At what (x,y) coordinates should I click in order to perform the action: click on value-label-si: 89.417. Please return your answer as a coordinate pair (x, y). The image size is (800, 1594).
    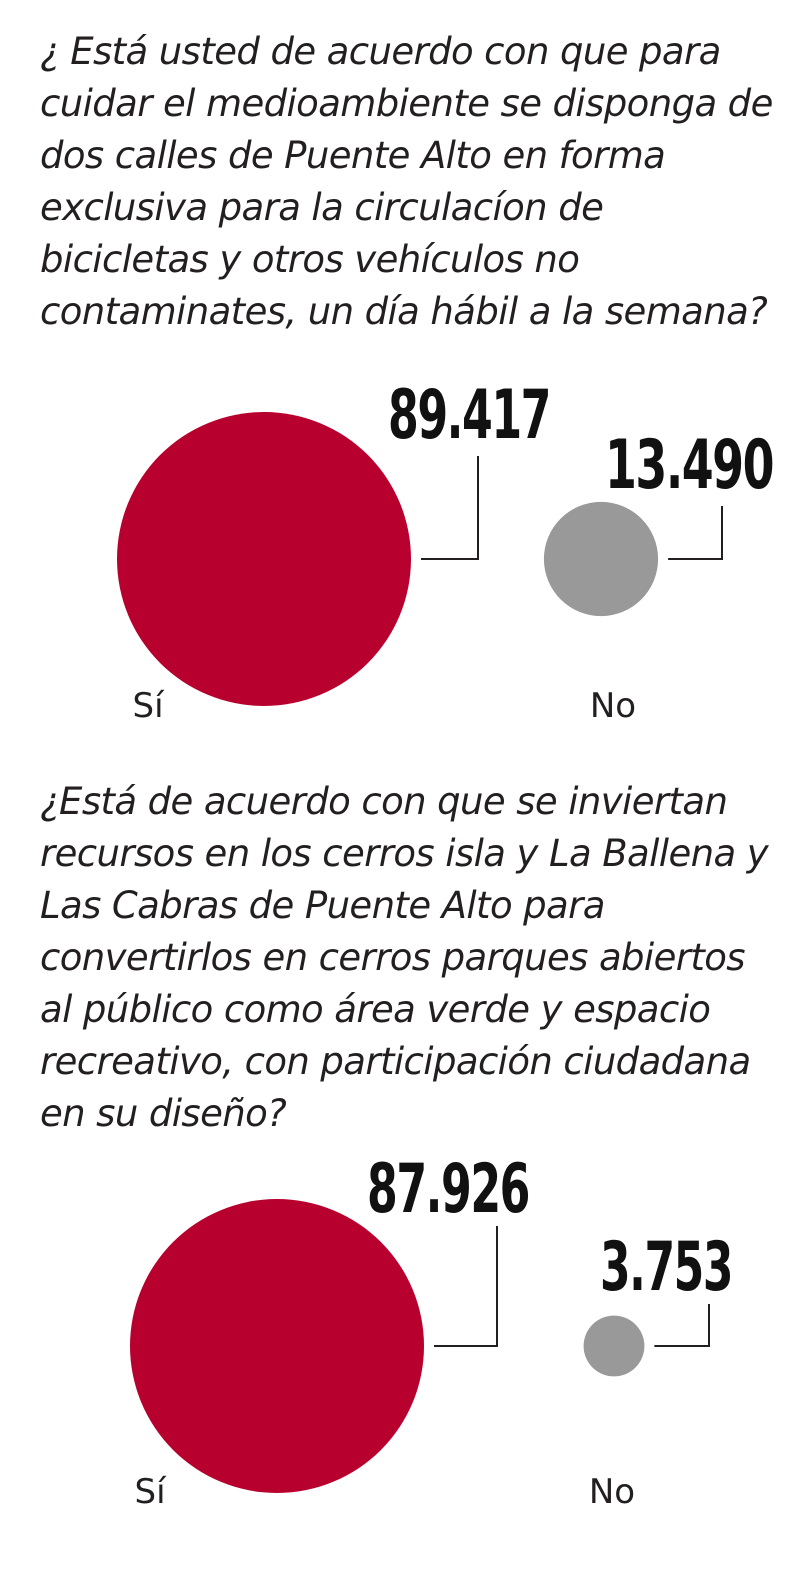
    Looking at the image, I should click on (469, 415).